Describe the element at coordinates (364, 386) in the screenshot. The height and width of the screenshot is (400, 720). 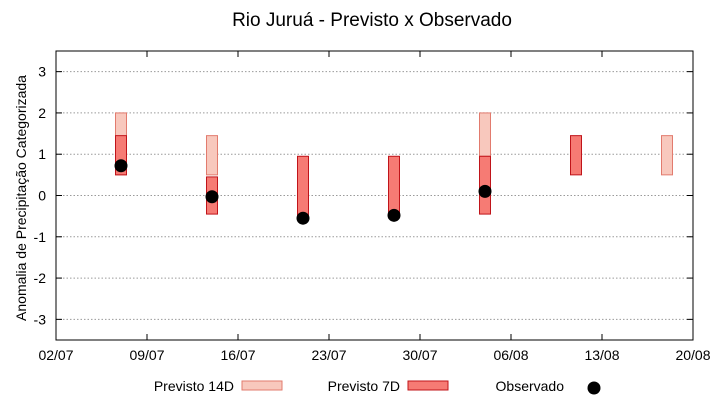
I see `legend-label-previsto-7d: Previsto 7D` at that location.